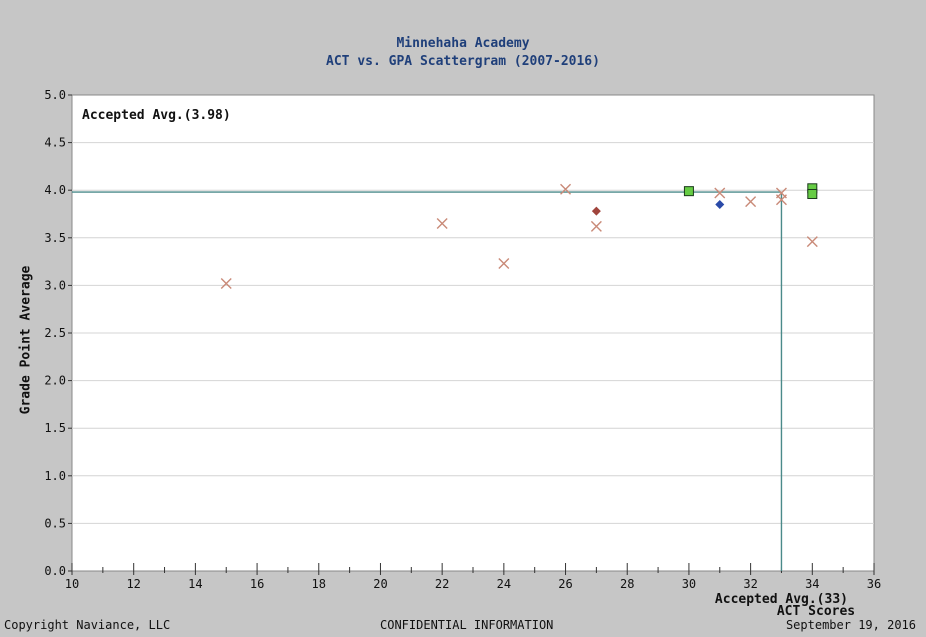 This screenshot has height=637, width=926. Describe the element at coordinates (55, 381) in the screenshot. I see `y-tick-label: 2.0` at that location.